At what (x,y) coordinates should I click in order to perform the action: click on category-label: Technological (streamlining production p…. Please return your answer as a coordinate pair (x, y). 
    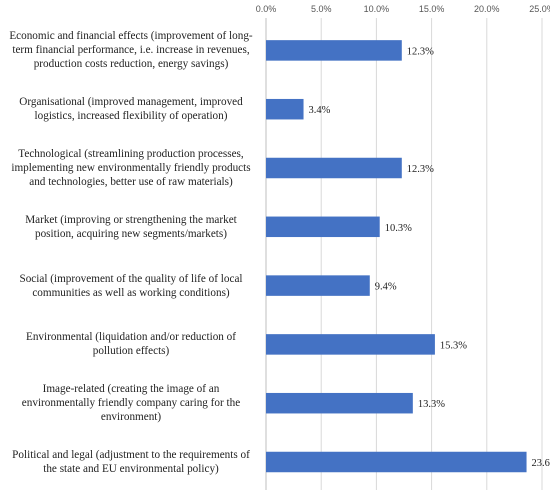
    Looking at the image, I should click on (131, 168).